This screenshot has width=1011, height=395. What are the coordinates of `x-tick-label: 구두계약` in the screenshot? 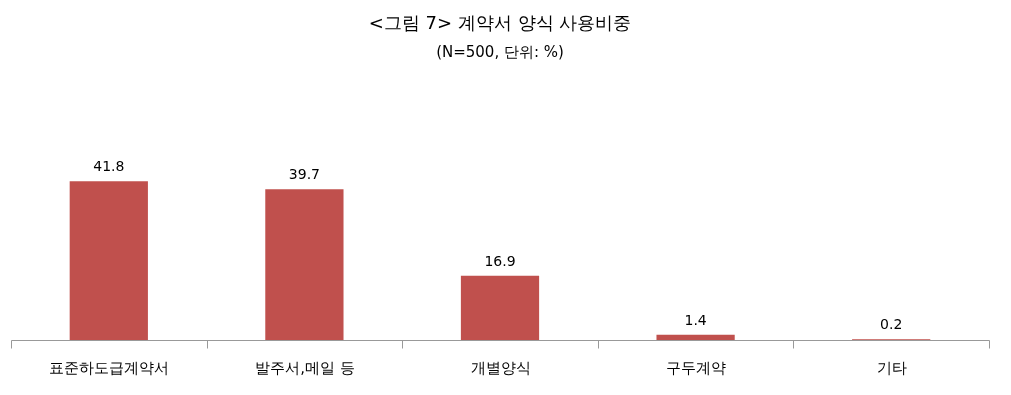 It's located at (696, 367).